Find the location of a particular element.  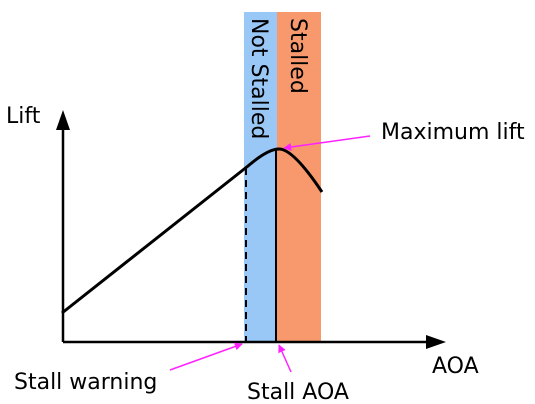

y-axis-arrowhead is located at coordinates (63, 120).